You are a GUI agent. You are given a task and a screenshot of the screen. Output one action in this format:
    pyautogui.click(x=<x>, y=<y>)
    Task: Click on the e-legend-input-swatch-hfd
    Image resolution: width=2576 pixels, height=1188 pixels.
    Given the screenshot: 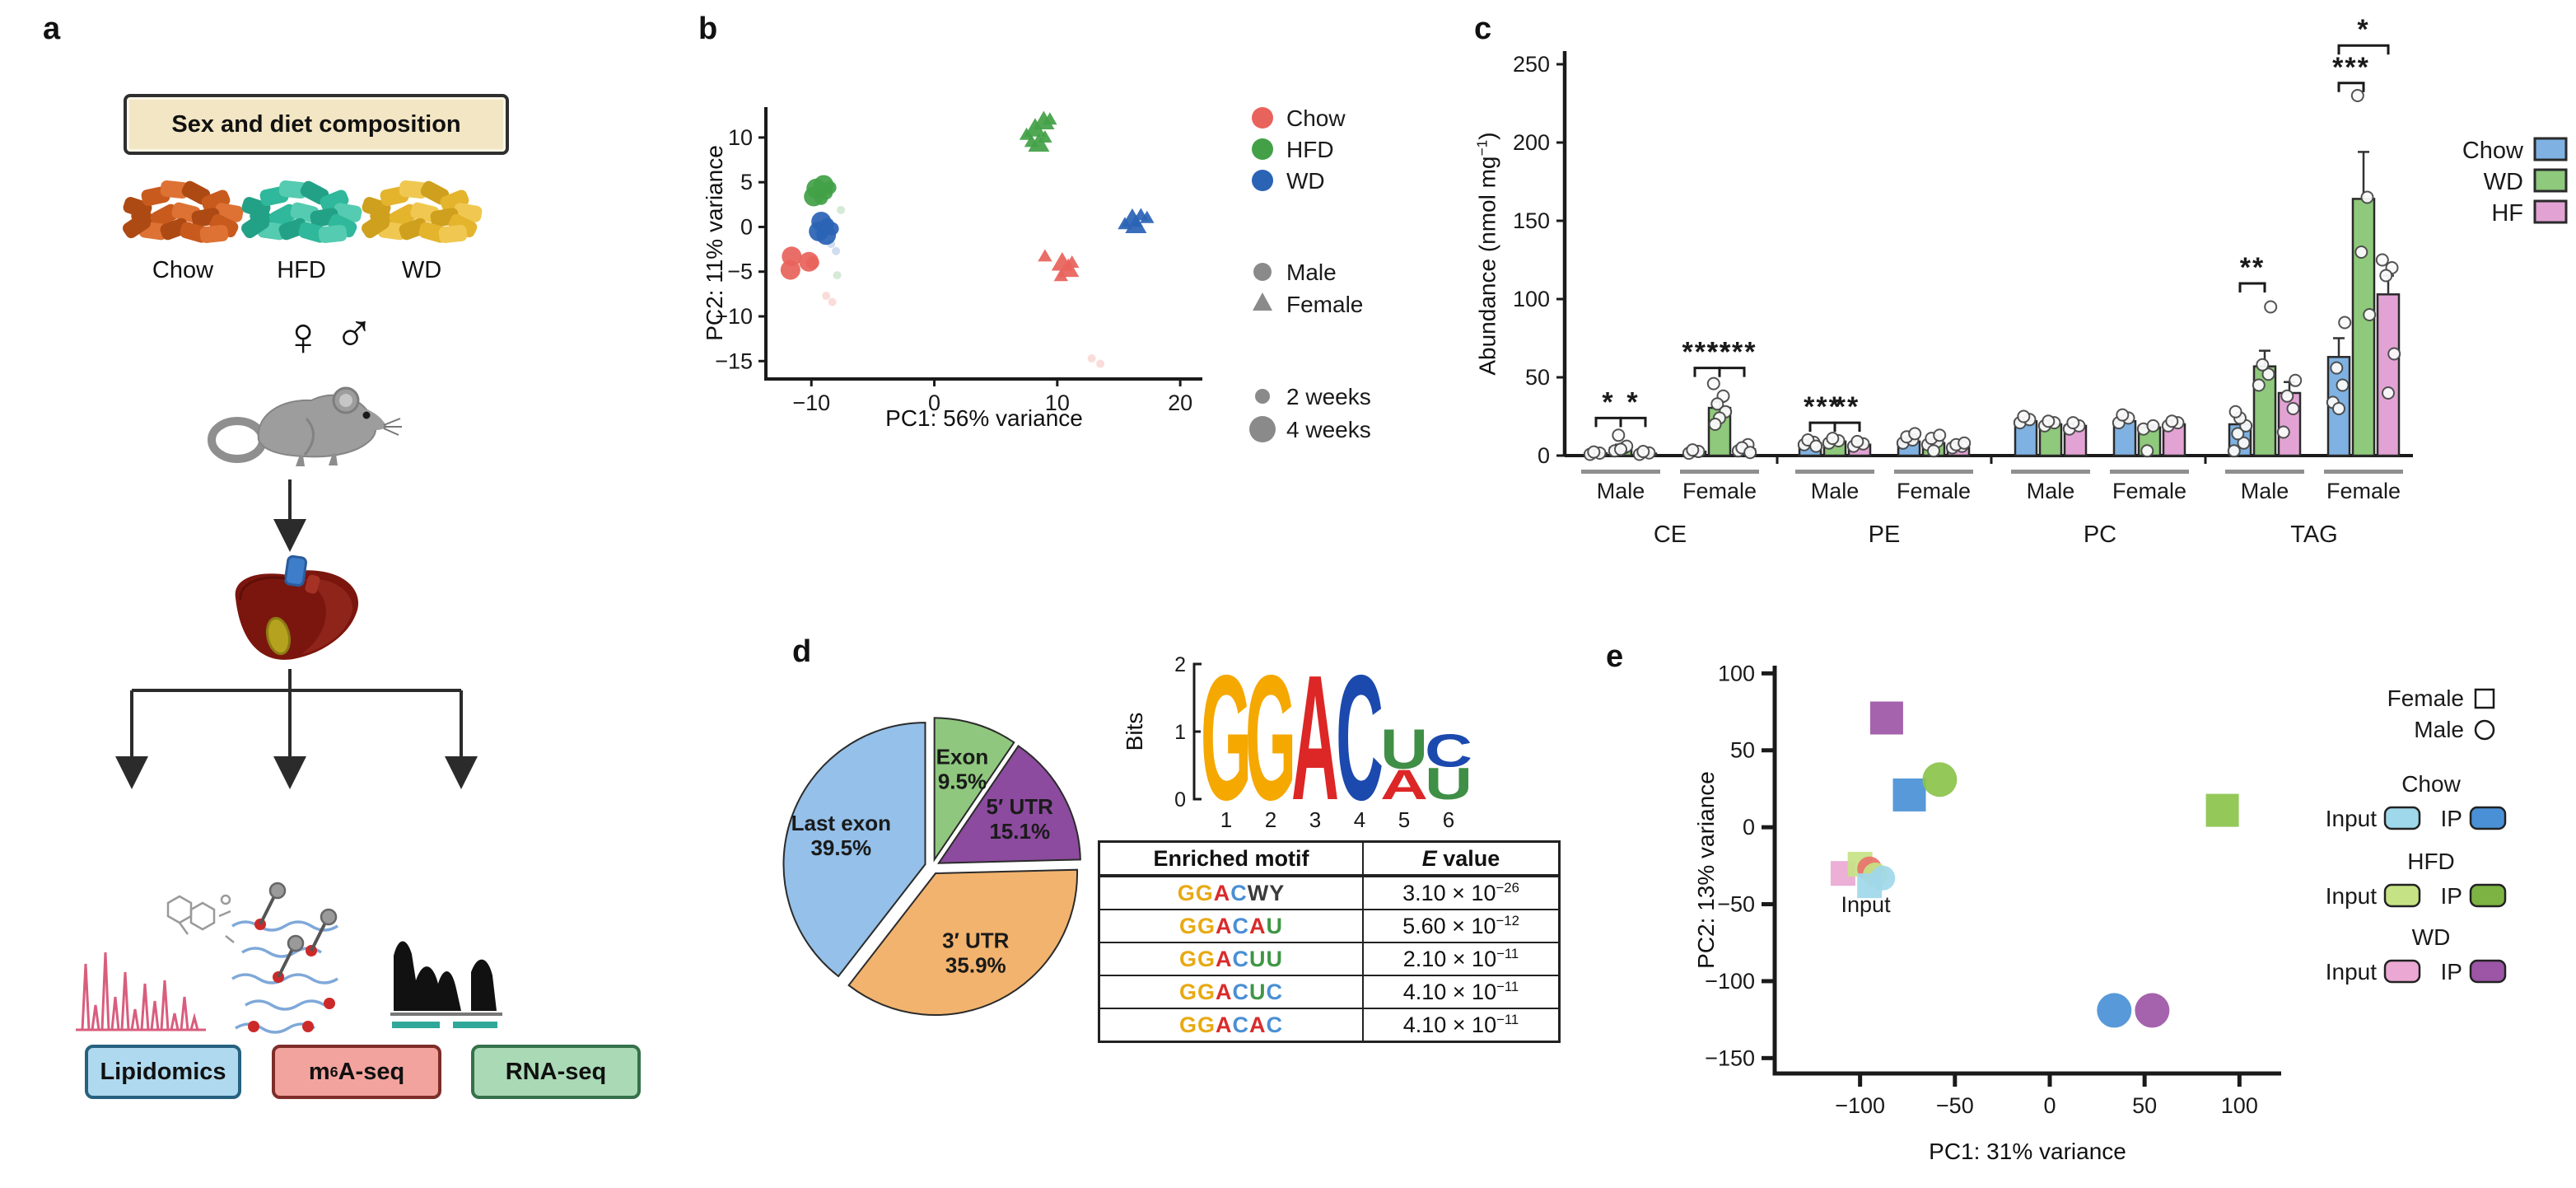 What is the action you would take?
    pyautogui.click(x=2402, y=895)
    